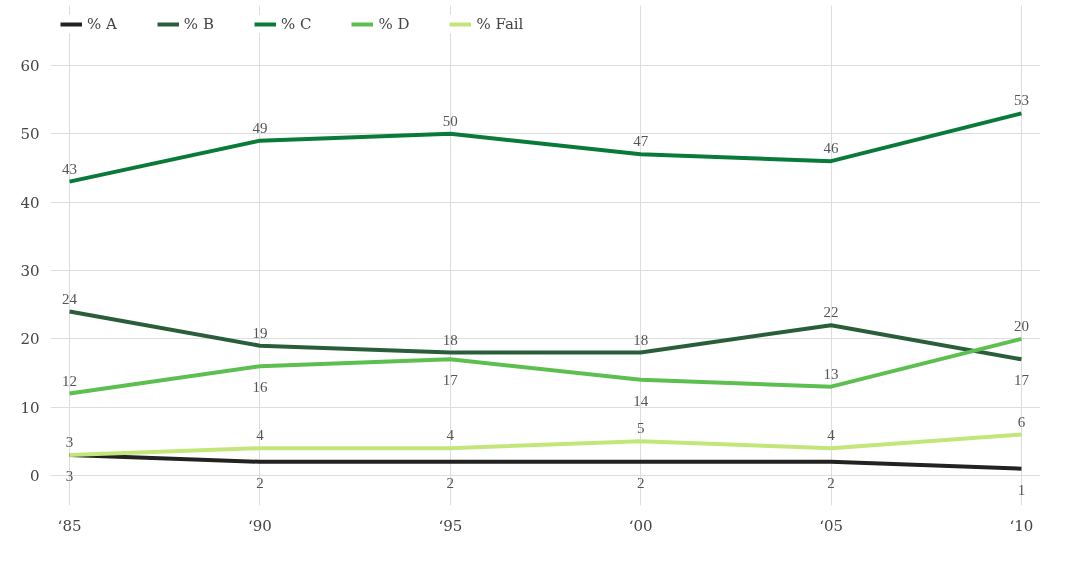  Describe the element at coordinates (198, 24) in the screenshot. I see `legend-label: % B` at that location.